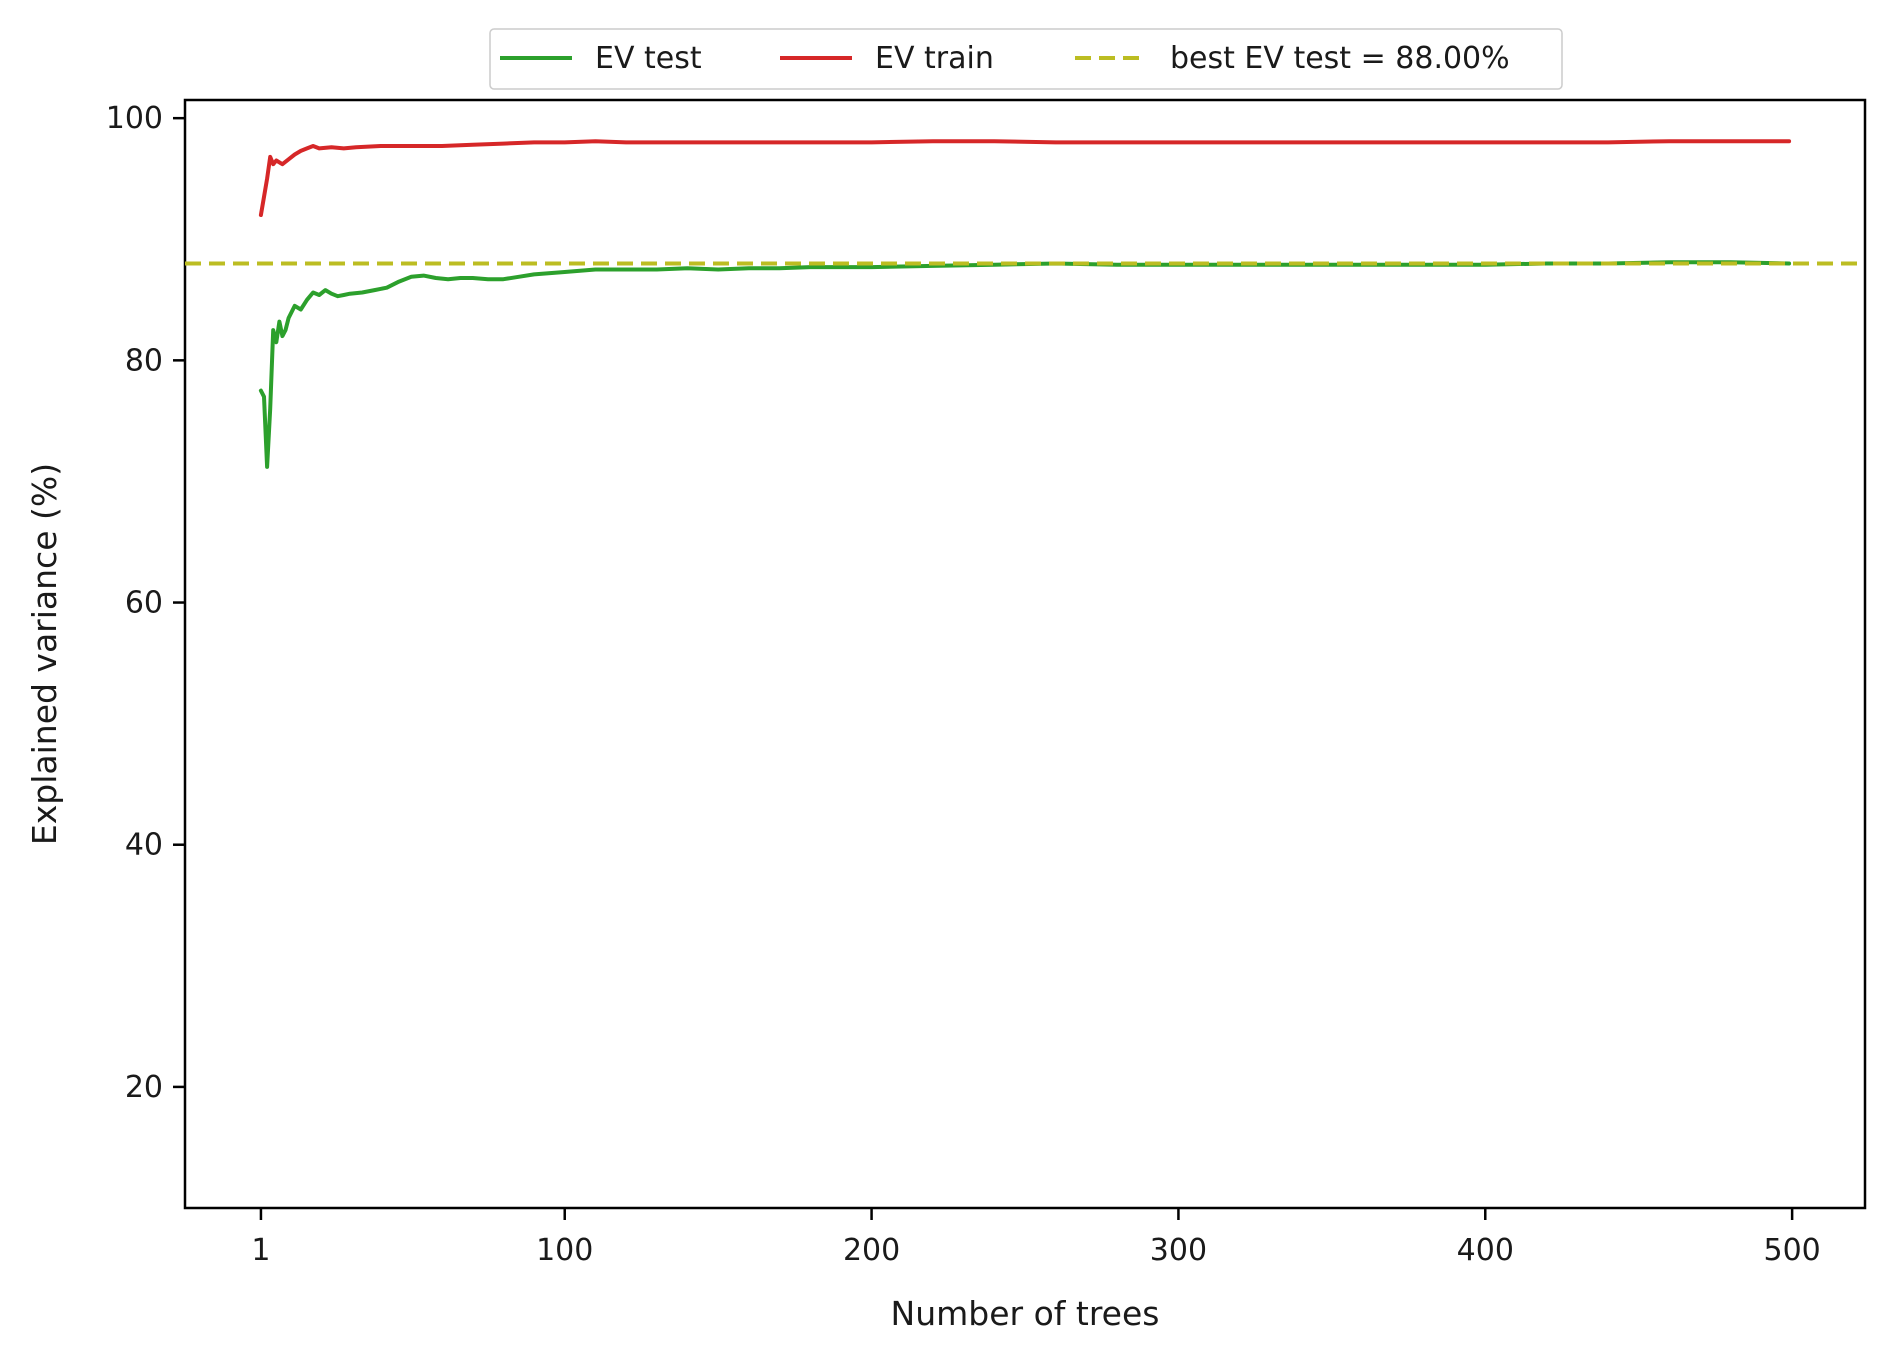 This screenshot has height=1357, width=1890. I want to click on y-axis: 20 40 60 80 100, so click(145, 603).